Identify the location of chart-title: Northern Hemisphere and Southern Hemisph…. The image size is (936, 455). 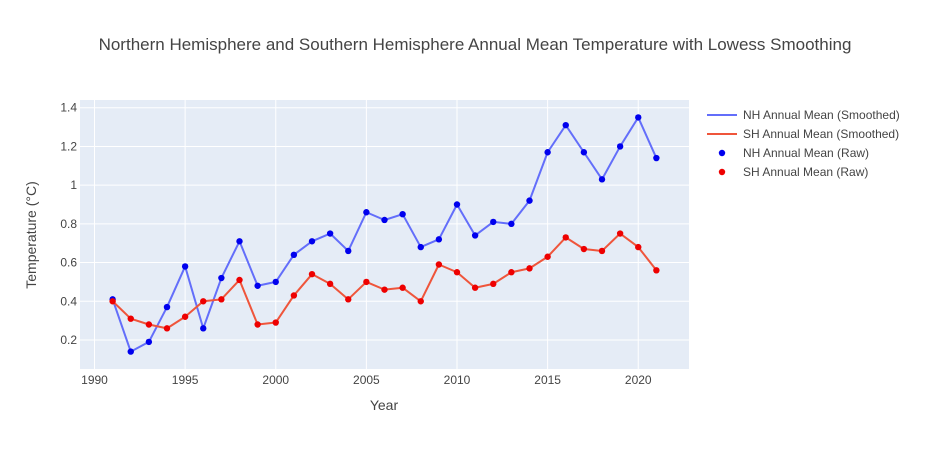
(475, 44).